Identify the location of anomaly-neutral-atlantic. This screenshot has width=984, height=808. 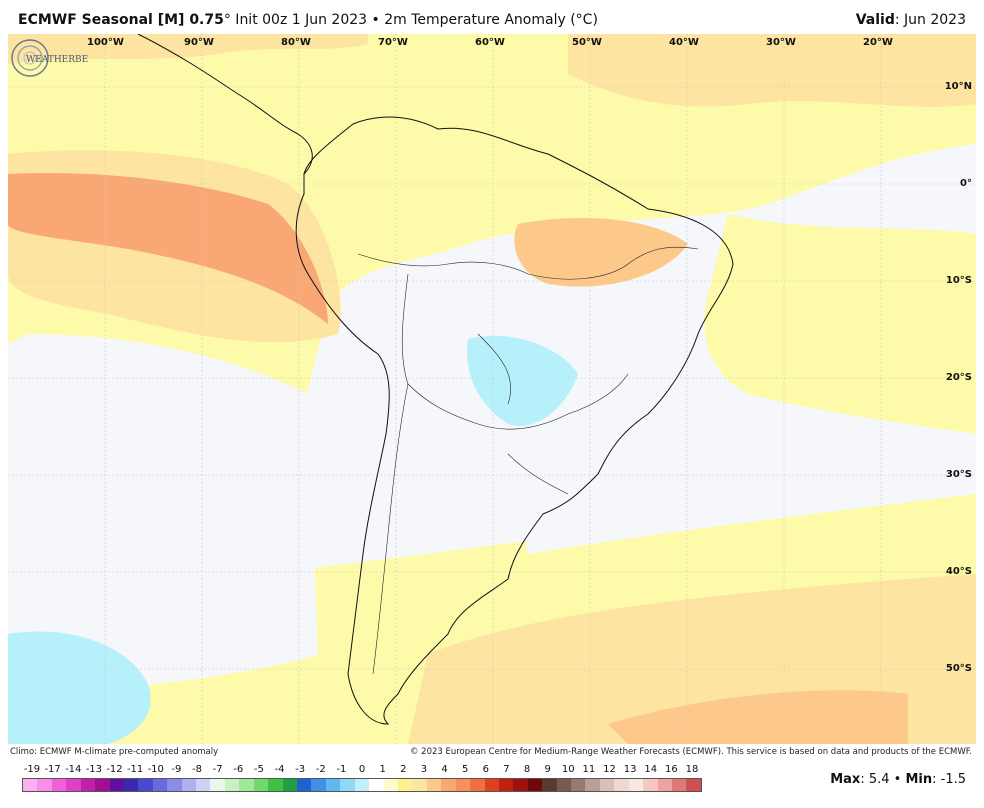
(742, 494).